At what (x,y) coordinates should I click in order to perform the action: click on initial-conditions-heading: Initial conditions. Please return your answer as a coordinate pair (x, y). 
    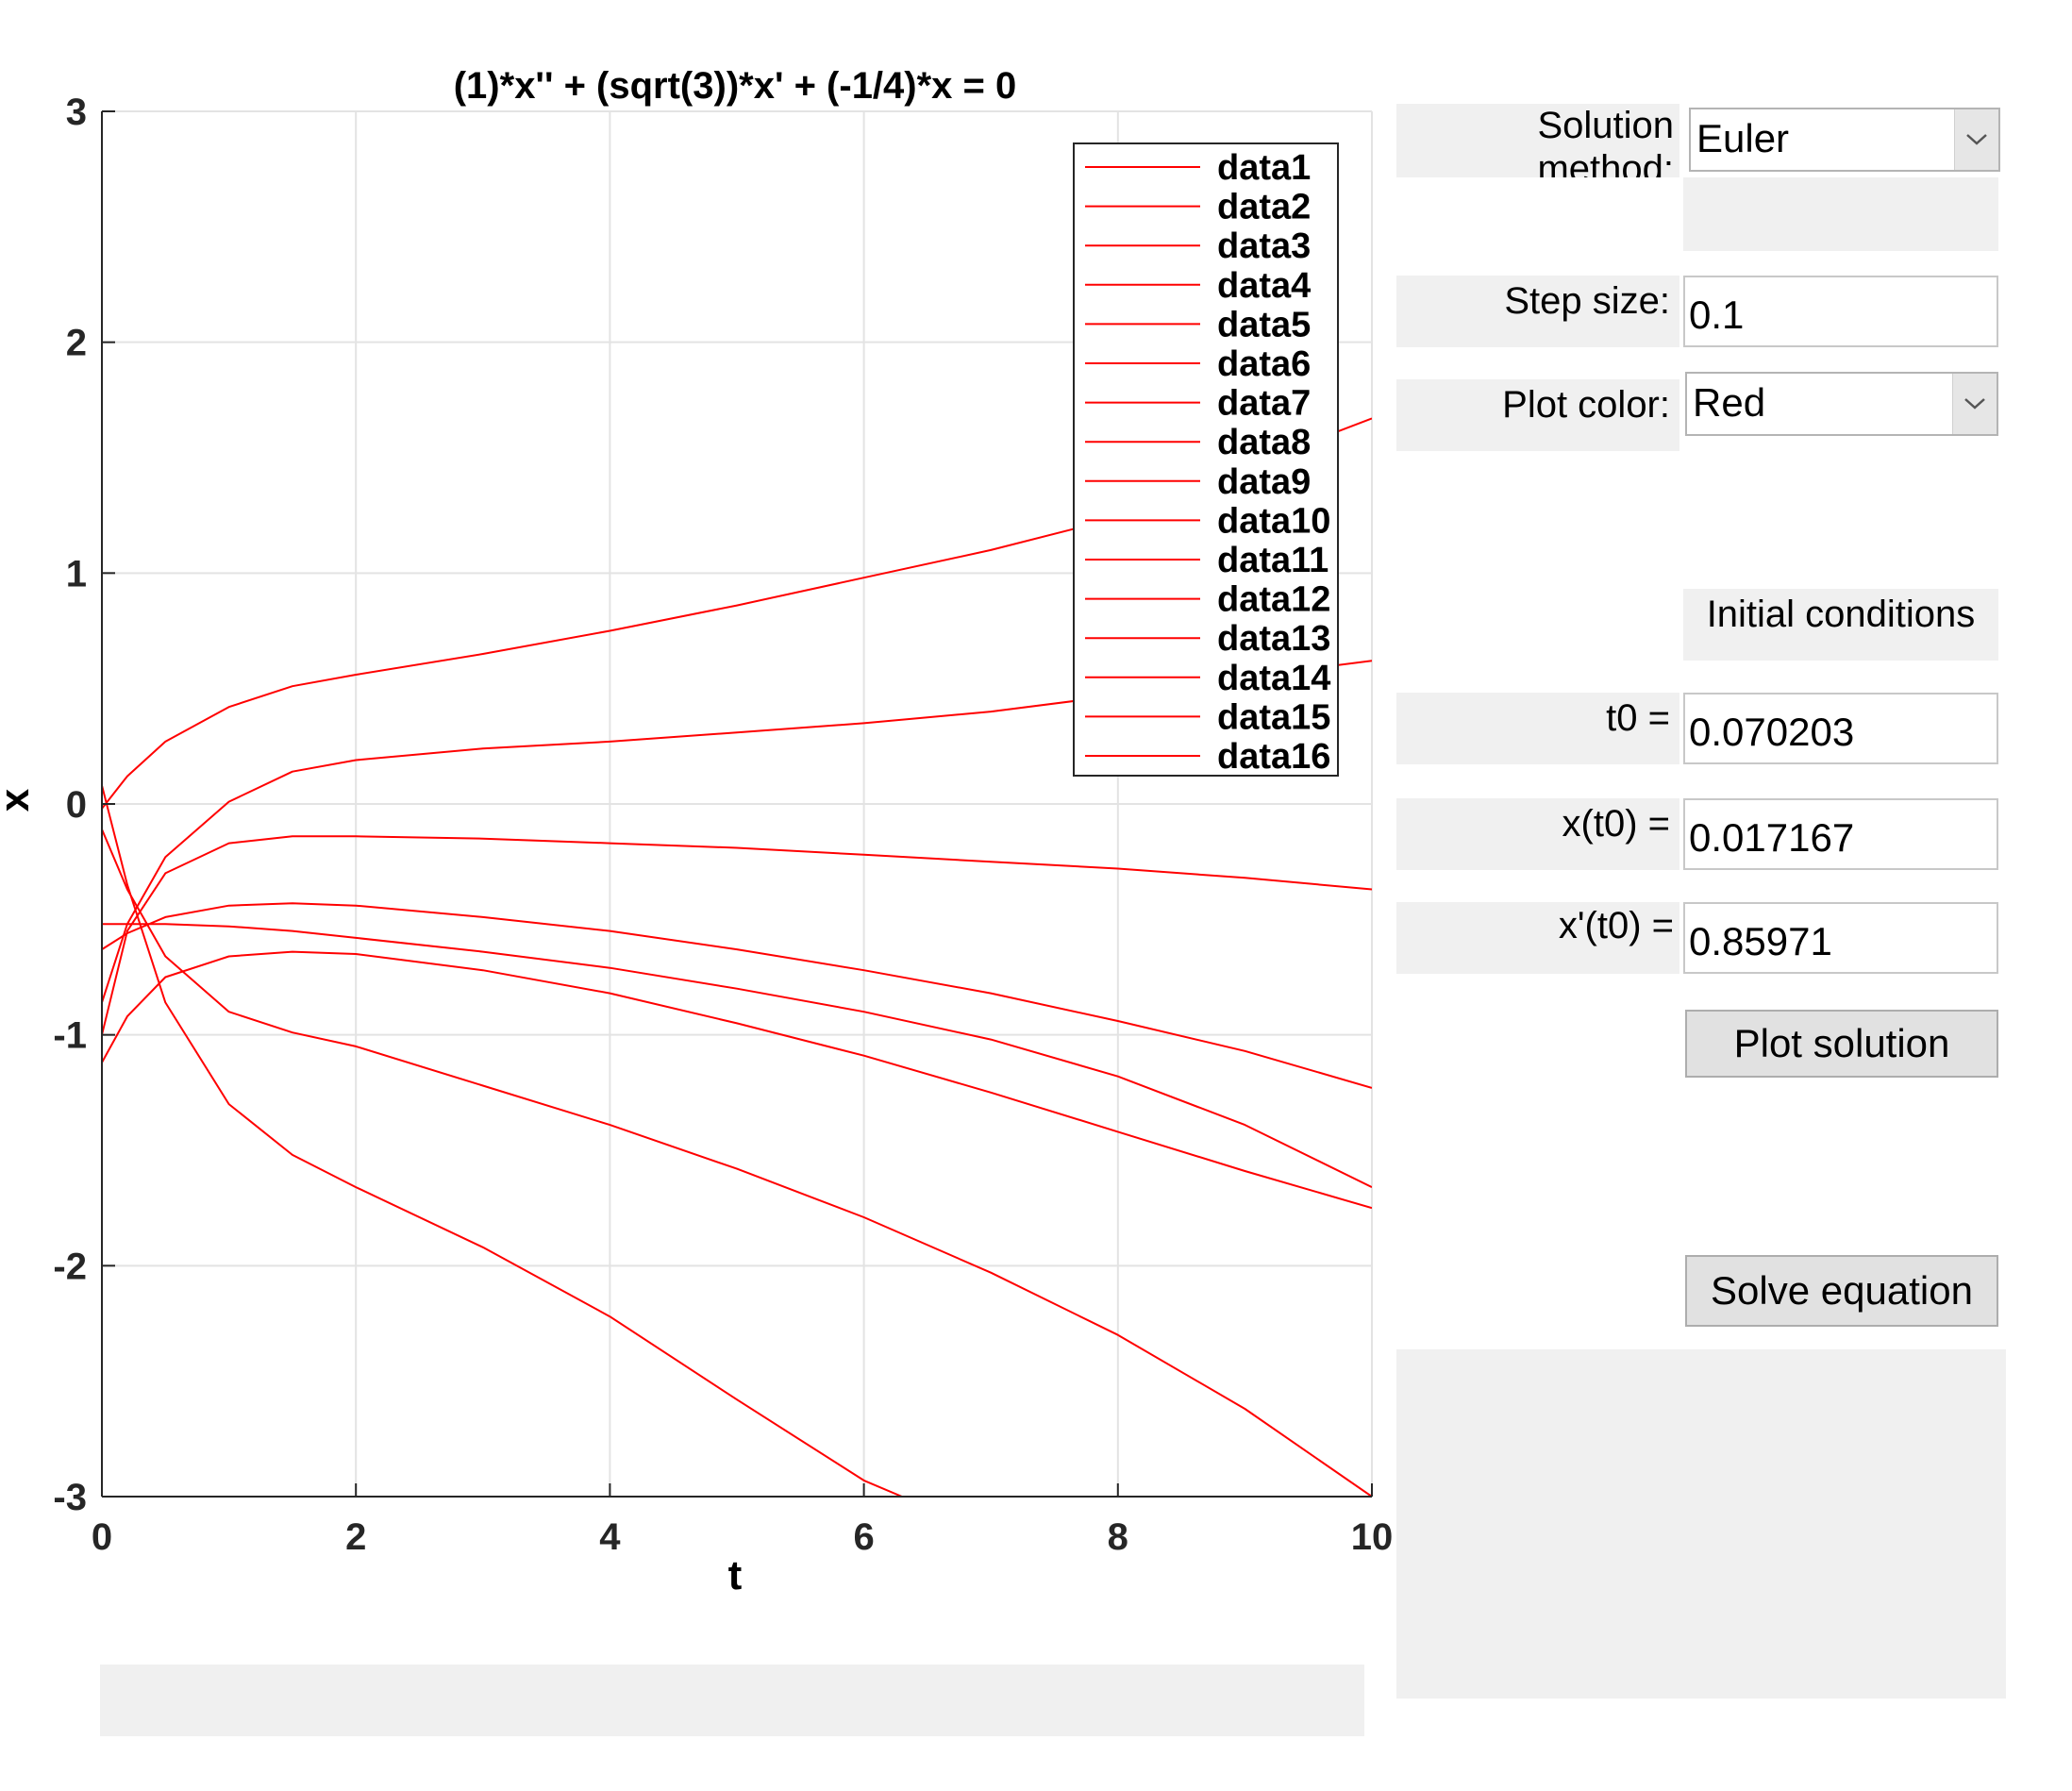
    Looking at the image, I should click on (1841, 614).